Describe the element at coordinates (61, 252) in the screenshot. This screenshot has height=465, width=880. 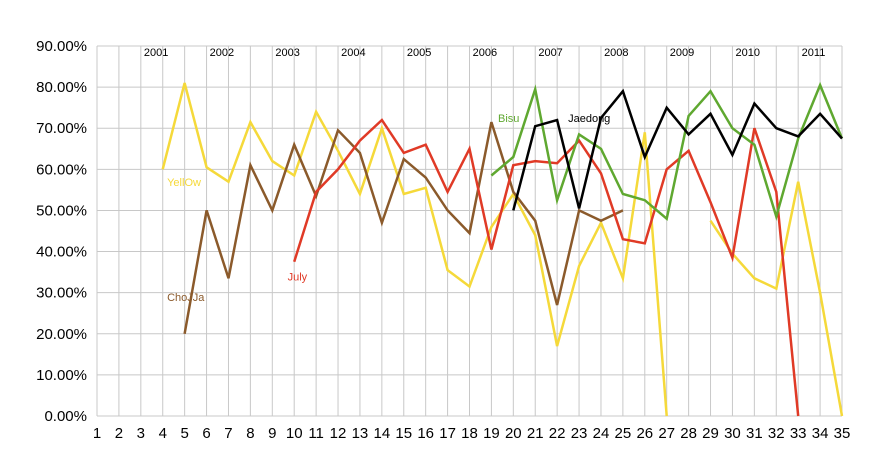
I see `y-tick-label: 40.00%` at that location.